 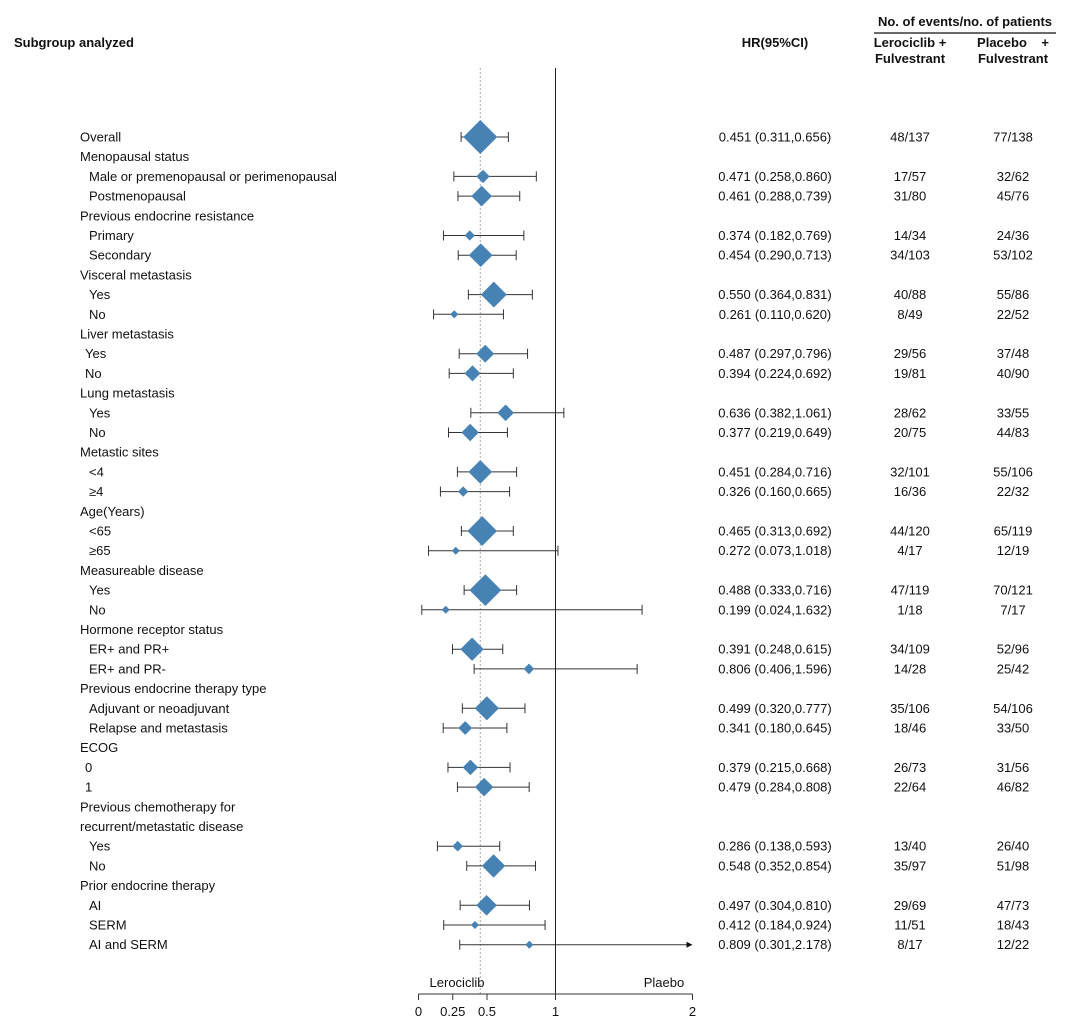 I want to click on hr-ci-text: 0.379 (0.215,0.668), so click(x=774, y=767).